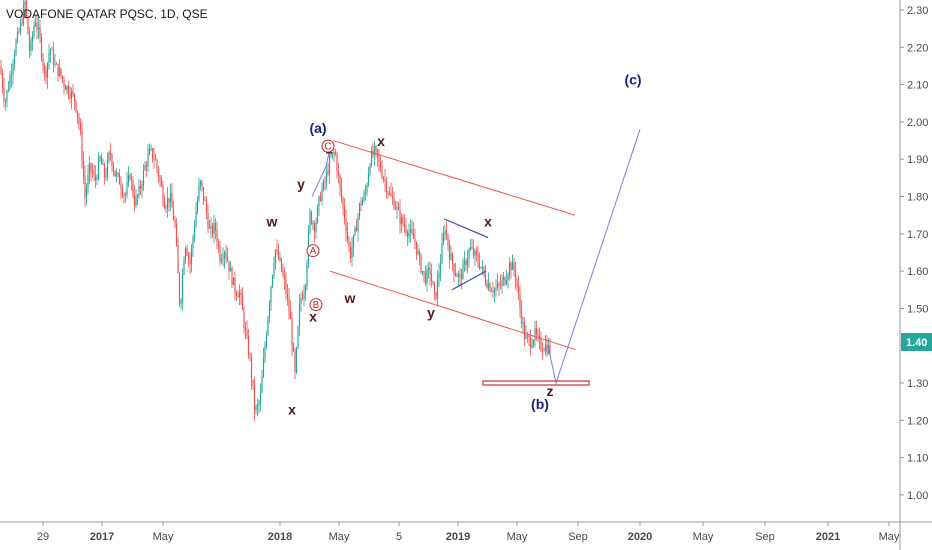 The height and width of the screenshot is (550, 932). I want to click on x-tick-label: Sep, so click(765, 537).